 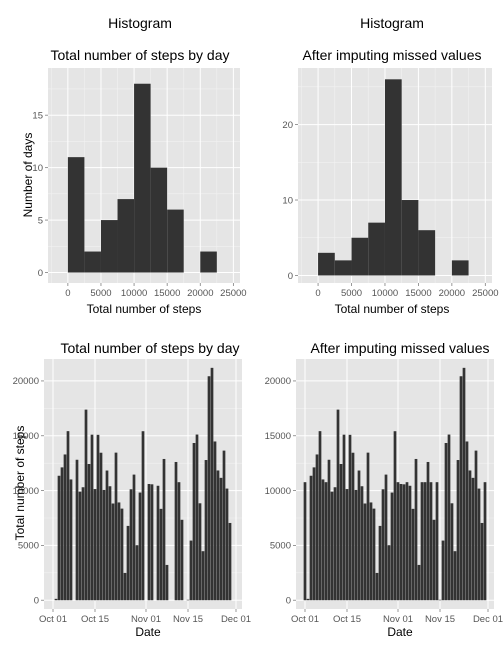 I want to click on y-tick-label: 15000, so click(x=278, y=436).